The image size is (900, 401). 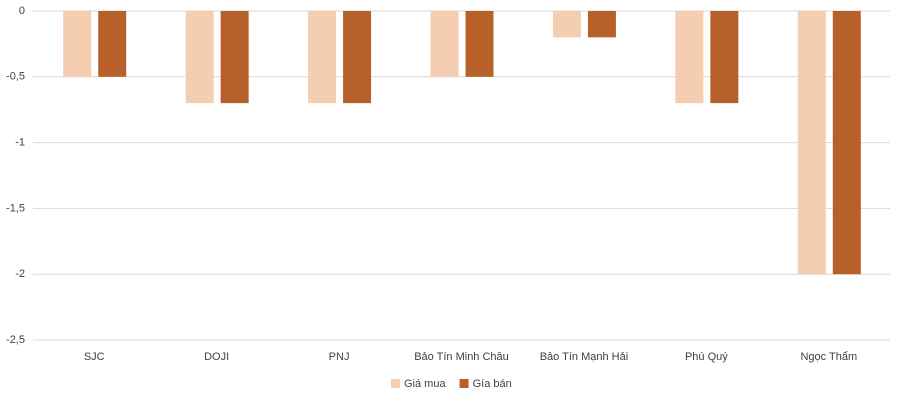 What do you see at coordinates (339, 357) in the screenshot?
I see `x-tick-label: PNJ` at bounding box center [339, 357].